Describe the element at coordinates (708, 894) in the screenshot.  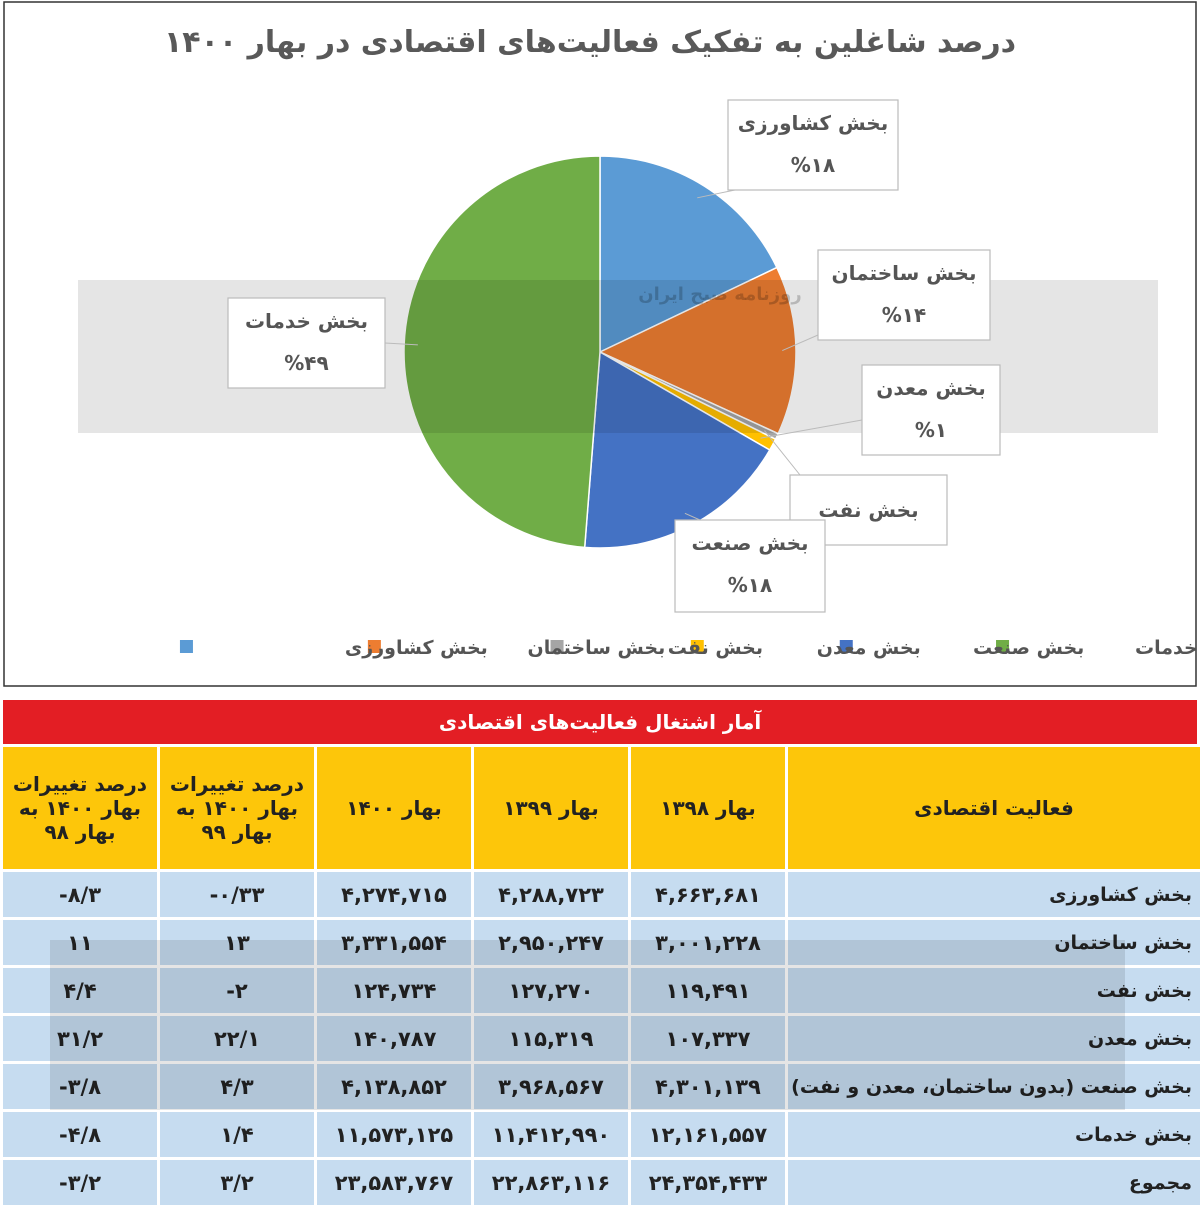
I see `cell: ۴,۶۶۳,۶۸۱` at that location.